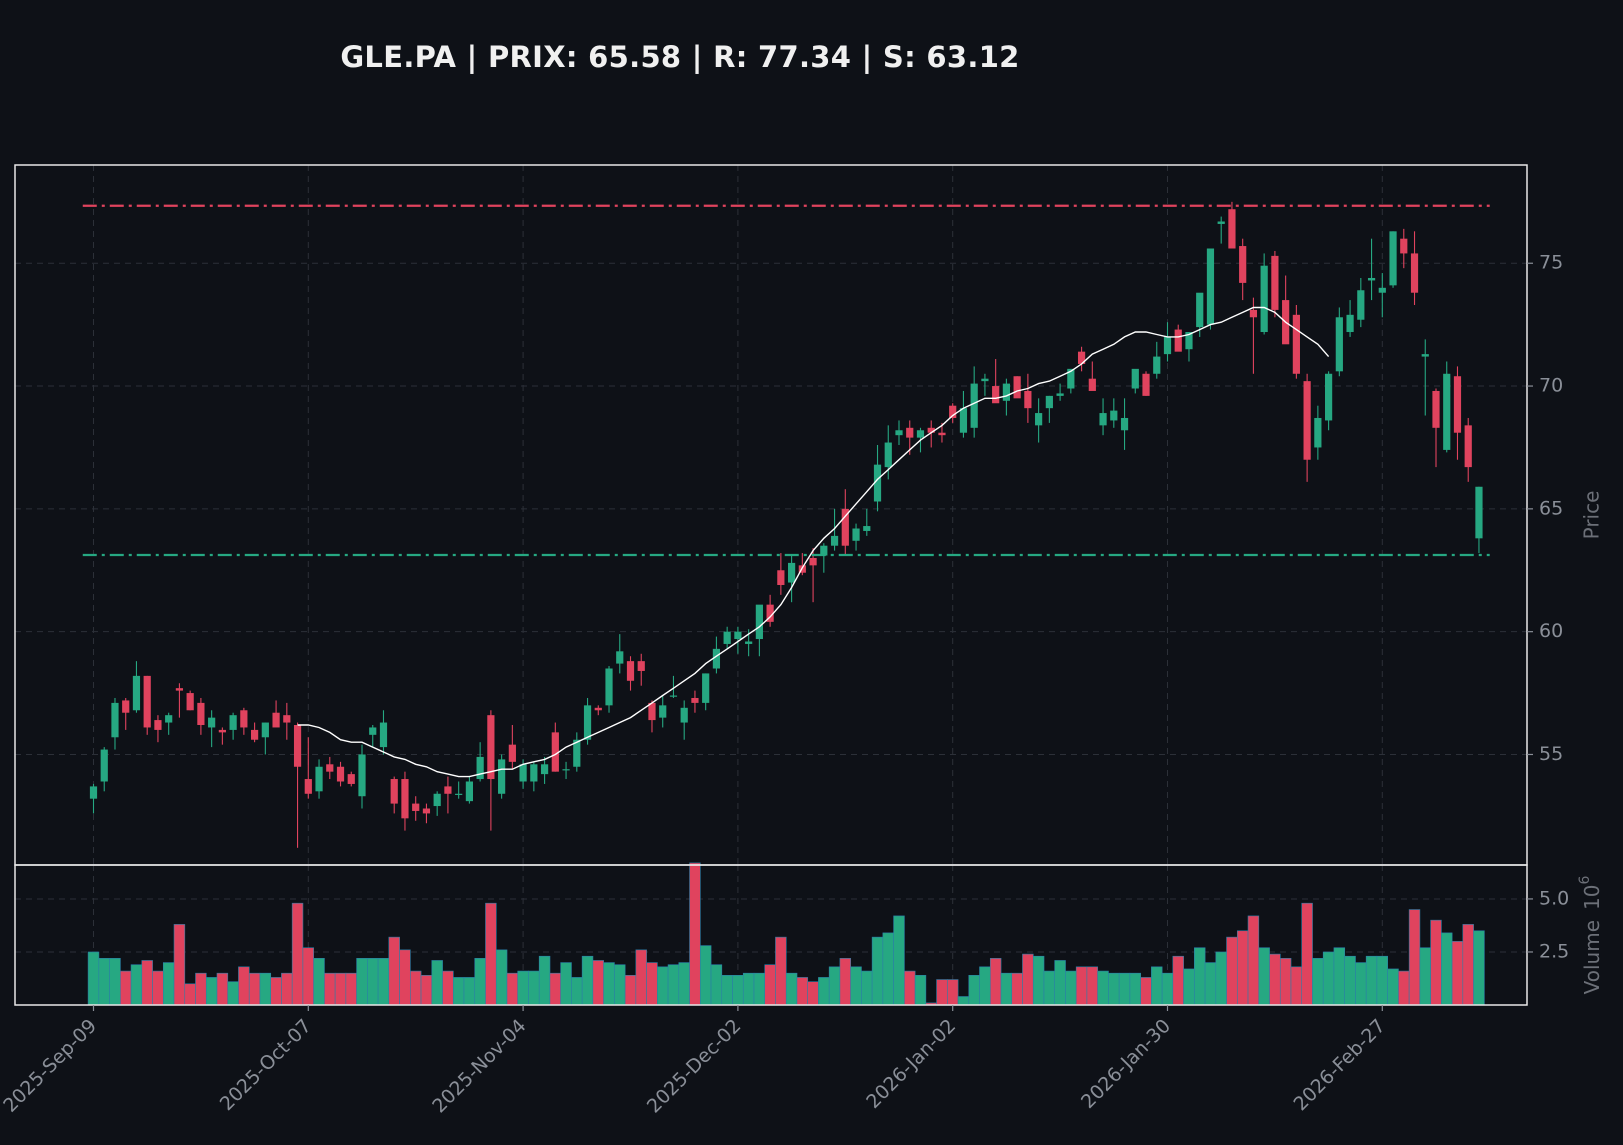 The width and height of the screenshot is (1623, 1145). Describe the element at coordinates (1592, 515) in the screenshot. I see `y-axis-label: Price` at that location.